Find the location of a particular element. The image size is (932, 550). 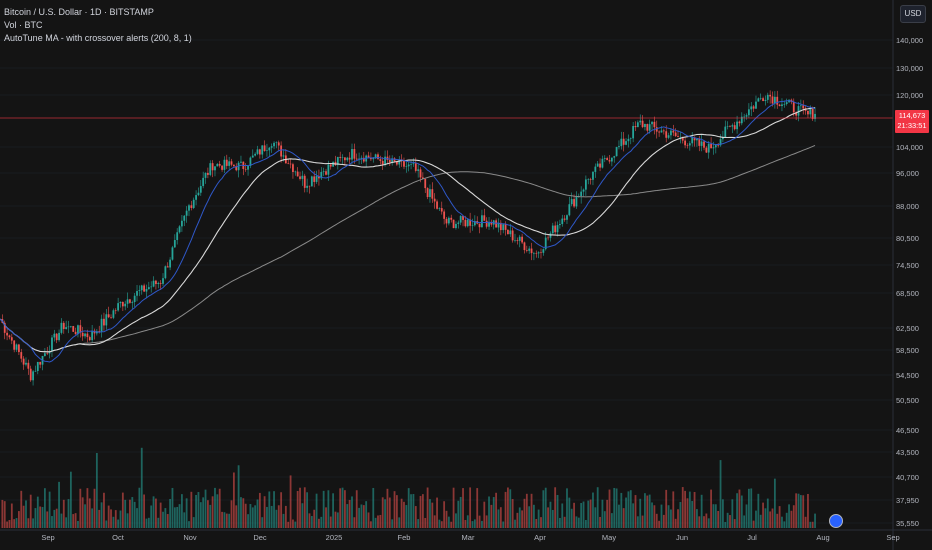

currency-button: USD is located at coordinates (913, 14).